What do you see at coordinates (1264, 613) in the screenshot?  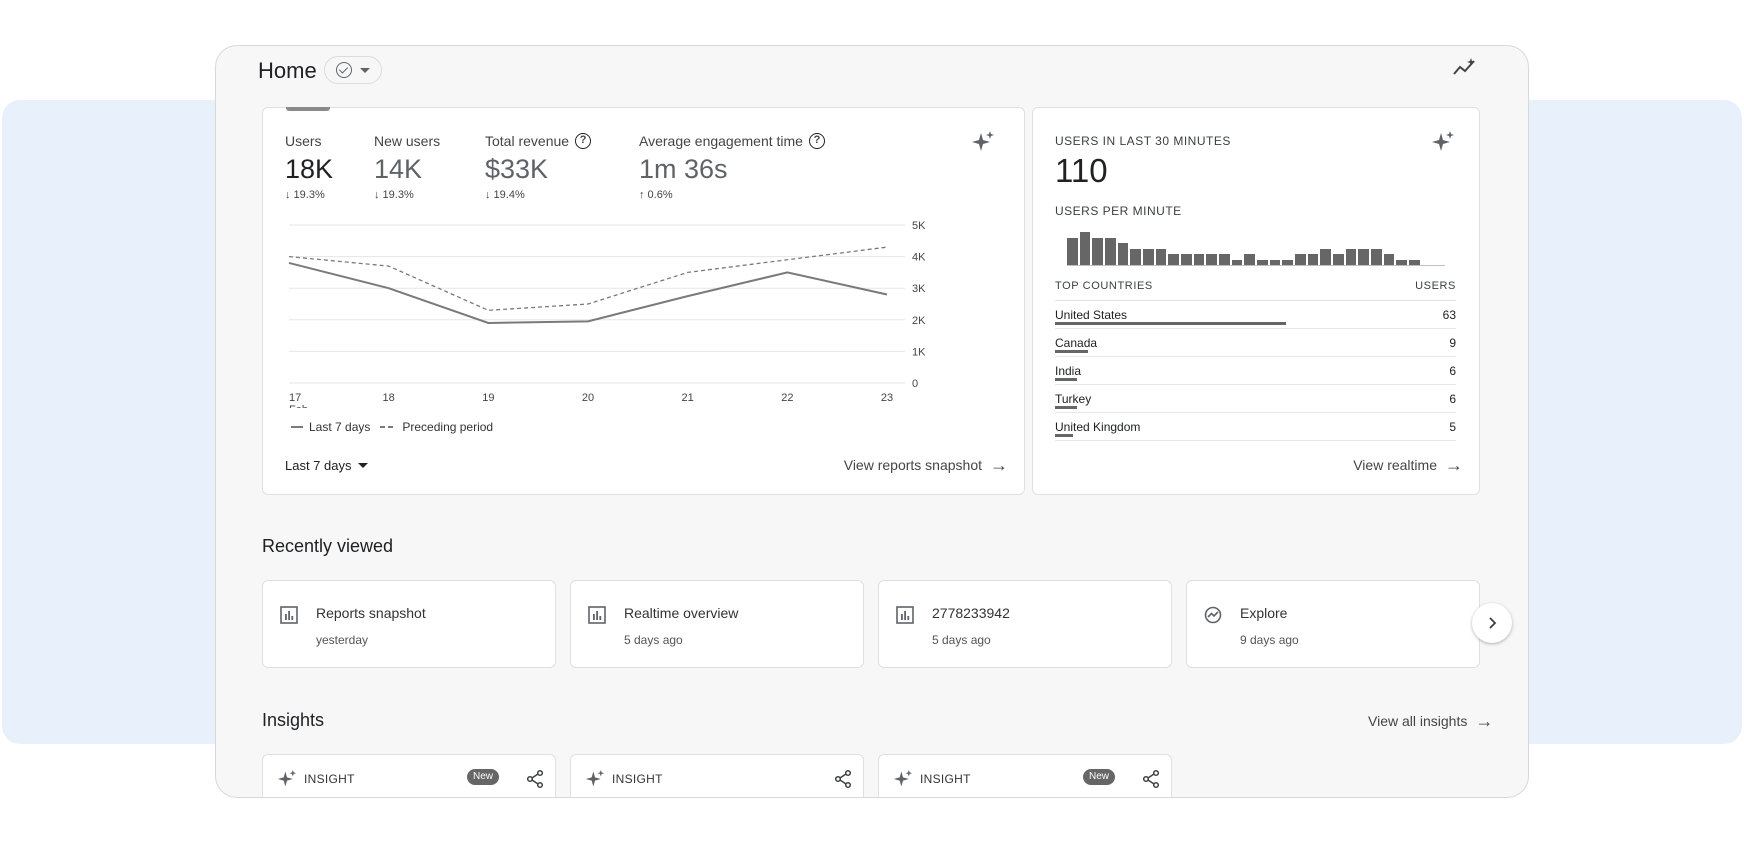 I see `recent-item-title: Explore` at bounding box center [1264, 613].